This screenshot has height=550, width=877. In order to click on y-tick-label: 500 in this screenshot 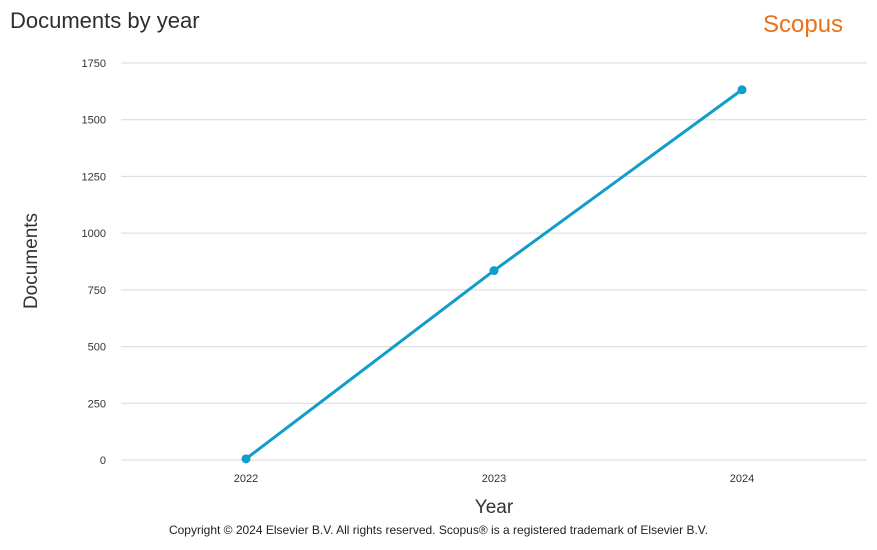, I will do `click(97, 348)`.